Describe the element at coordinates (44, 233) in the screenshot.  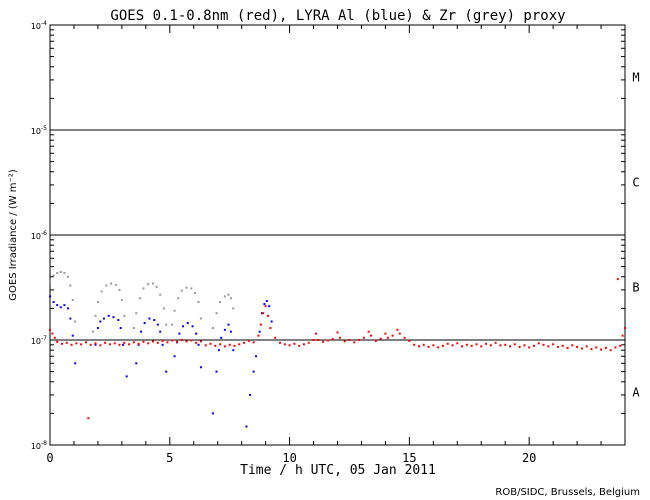
I see `y-tick-exponent: -6` at that location.